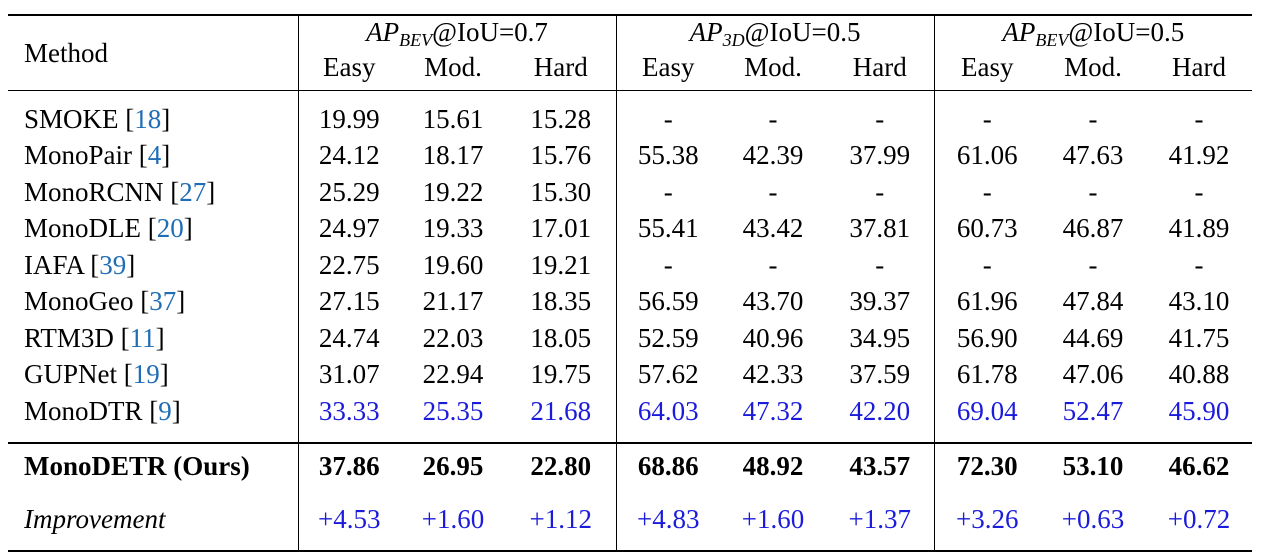 The image size is (1264, 552). I want to click on value-cell: 37.99, so click(880, 155).